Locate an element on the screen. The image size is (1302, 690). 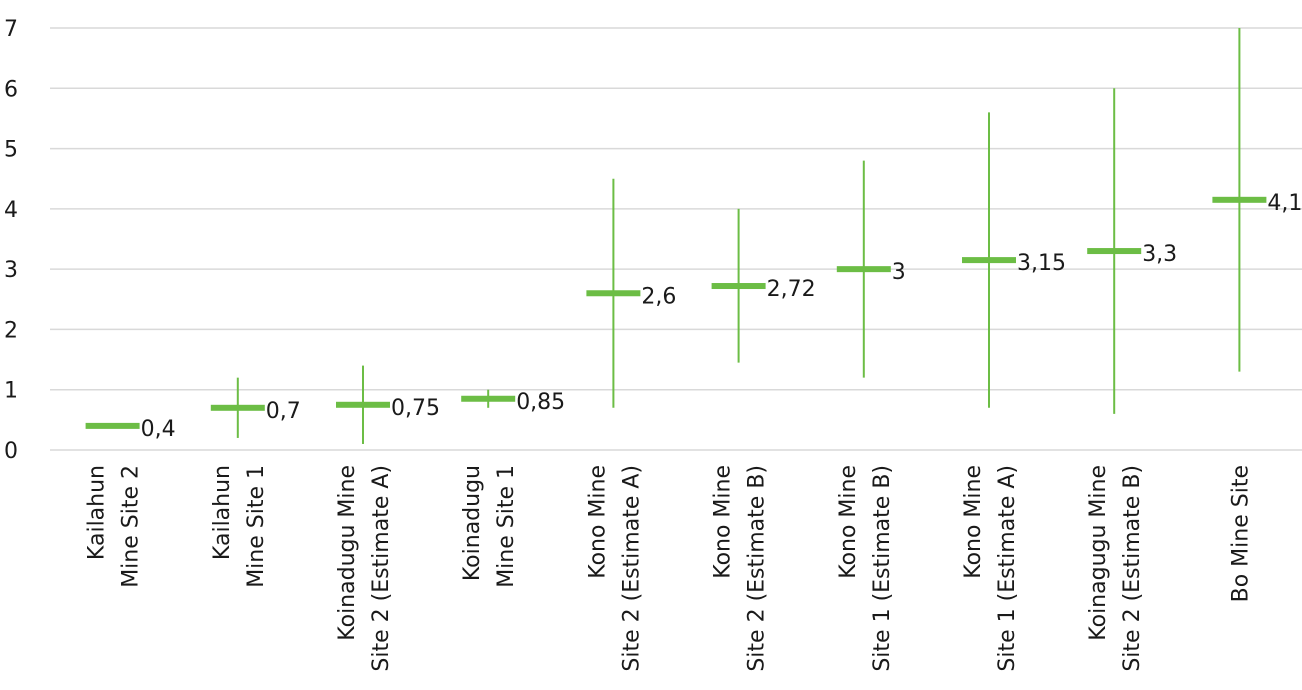
x-tick-label: Koinadugu Mine Site 1 is located at coordinates (489, 526).